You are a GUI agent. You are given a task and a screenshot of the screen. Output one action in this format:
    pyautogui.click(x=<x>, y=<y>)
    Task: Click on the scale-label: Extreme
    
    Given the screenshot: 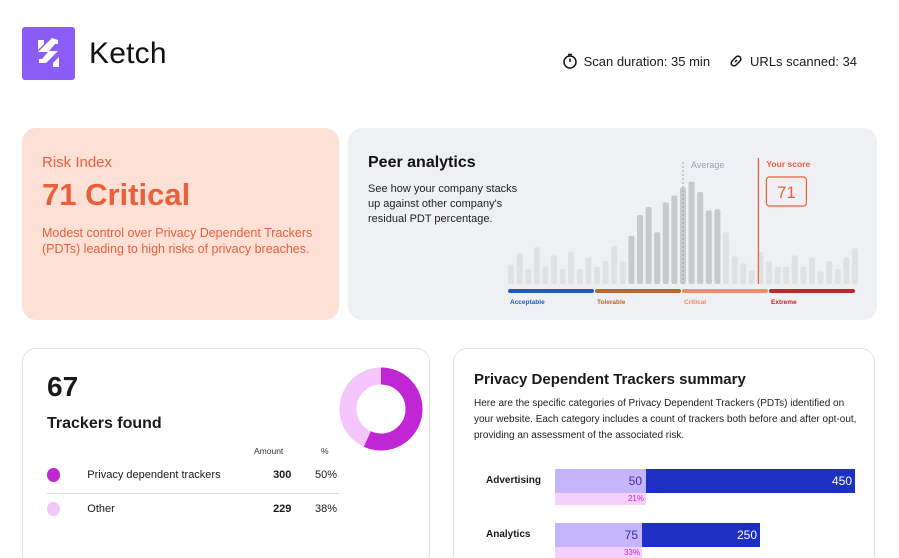 What is the action you would take?
    pyautogui.click(x=784, y=302)
    